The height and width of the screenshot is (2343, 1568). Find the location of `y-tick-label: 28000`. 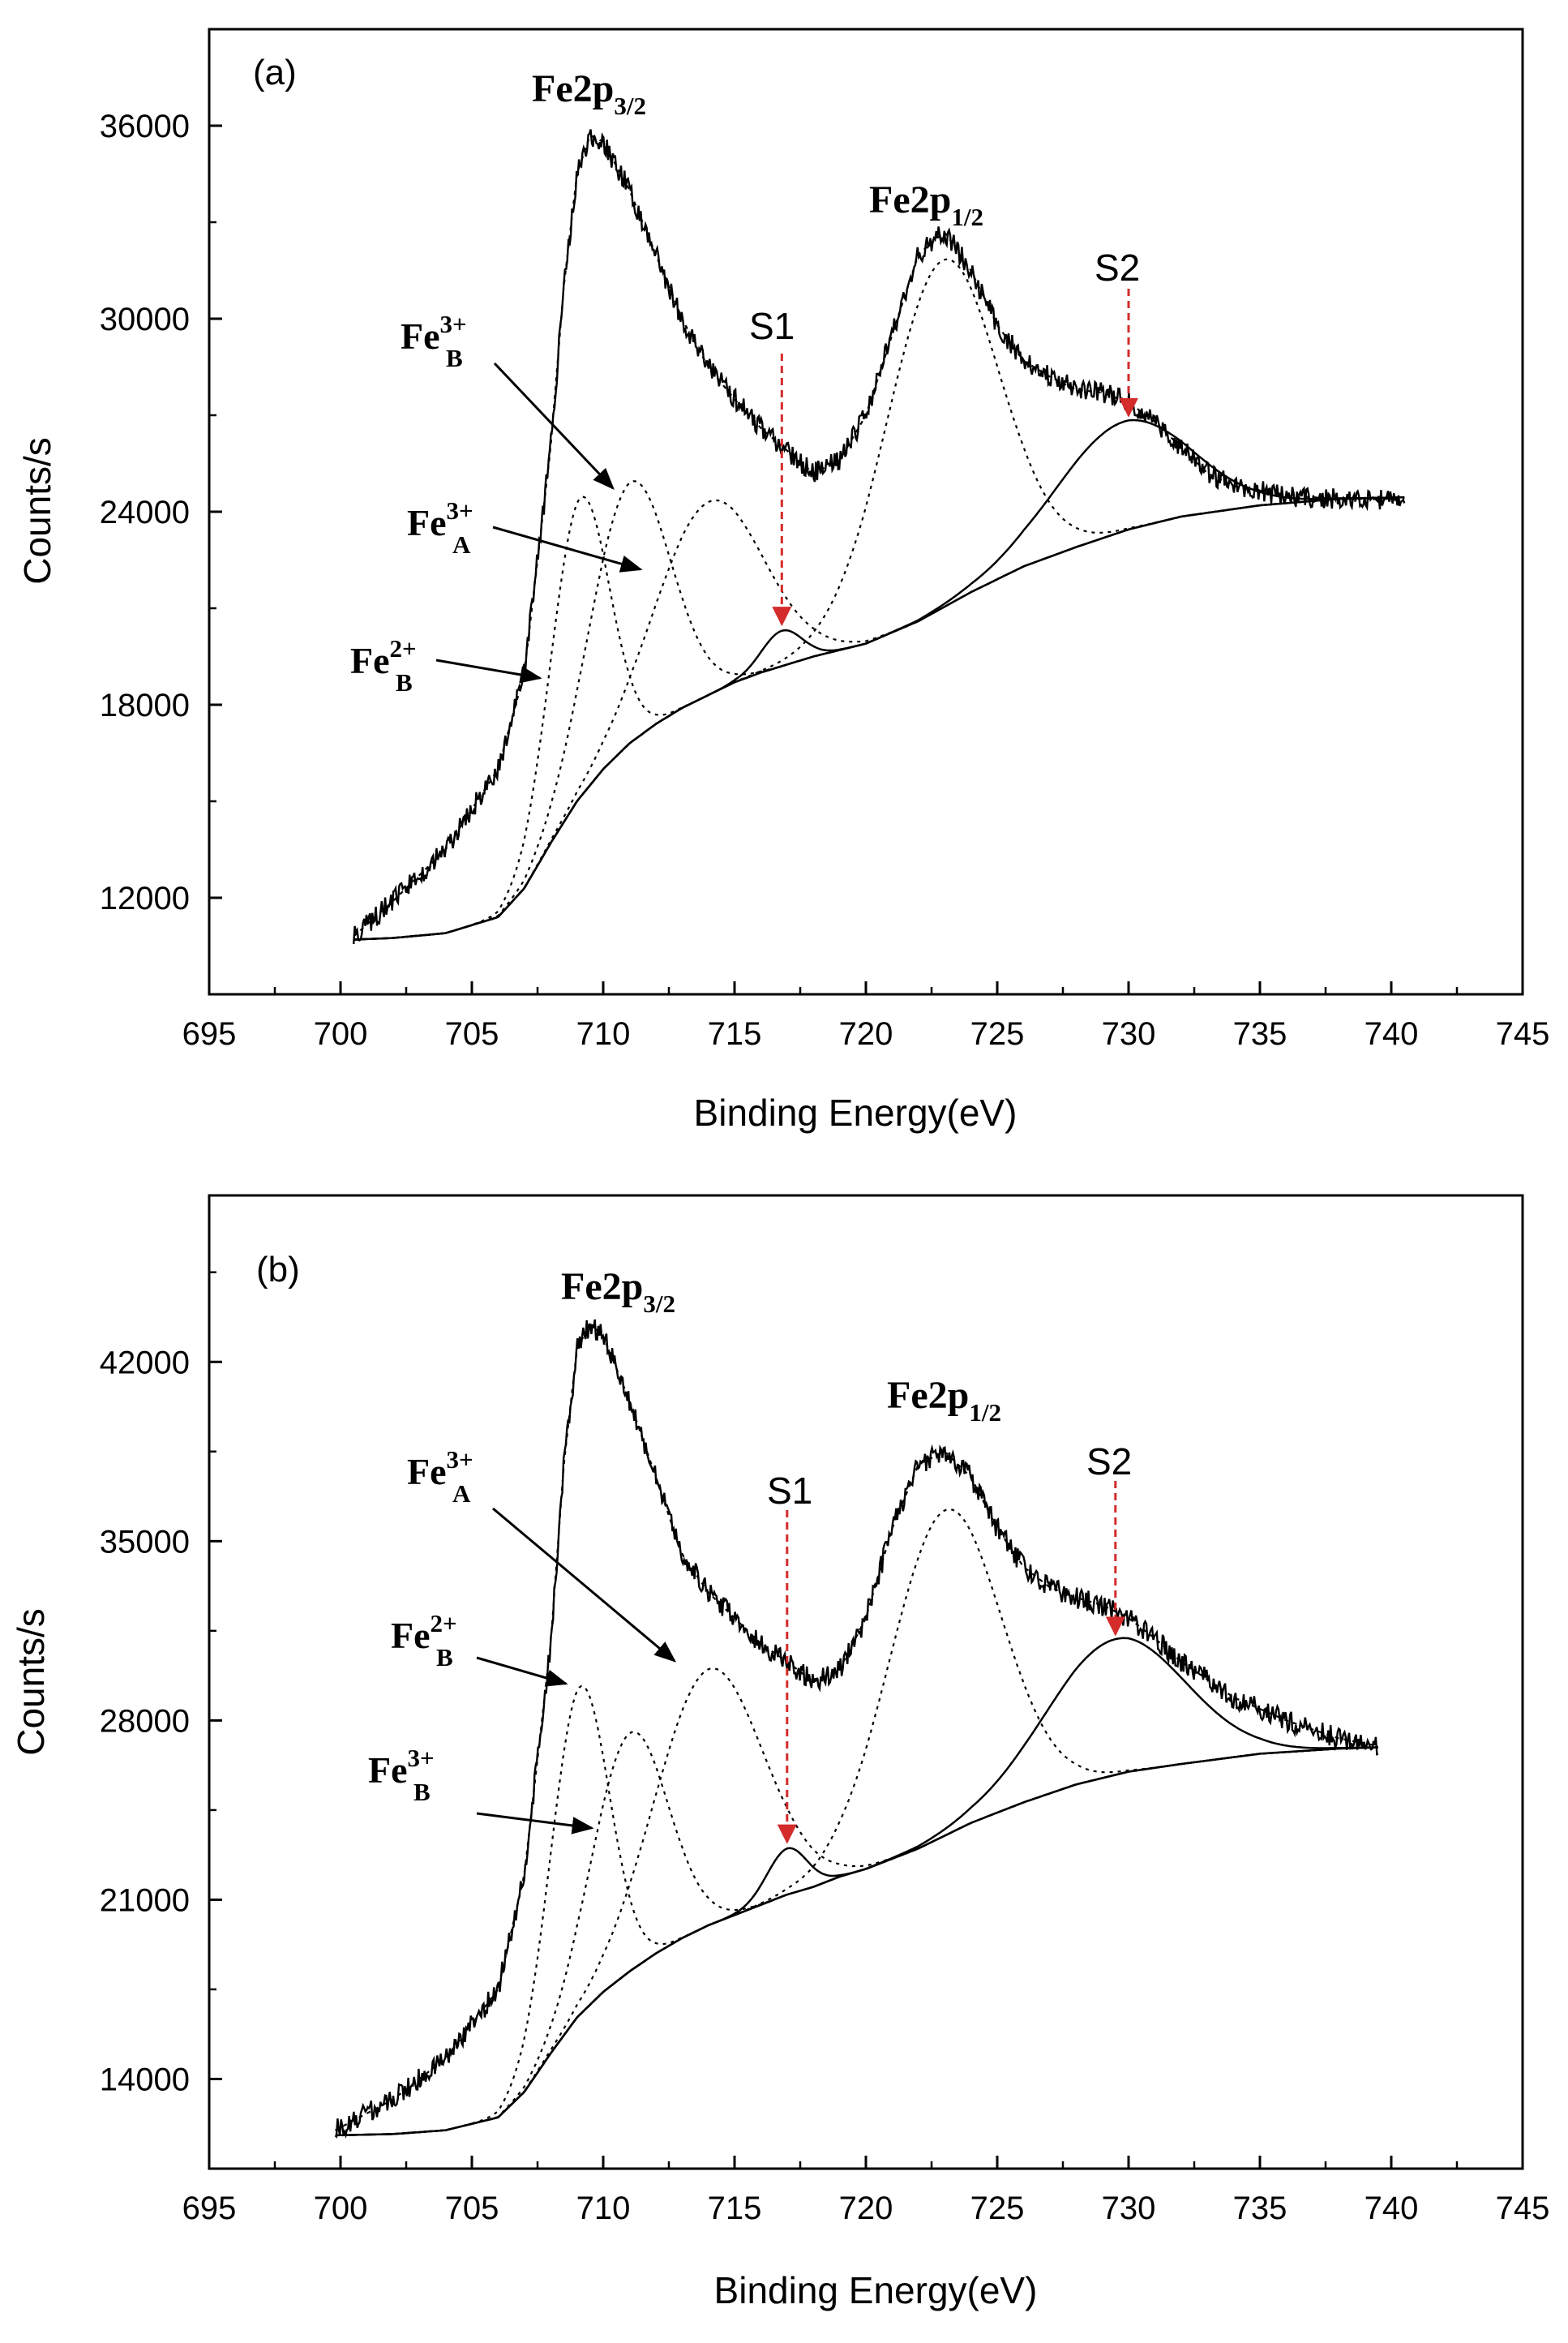

y-tick-label: 28000 is located at coordinates (145, 1721).